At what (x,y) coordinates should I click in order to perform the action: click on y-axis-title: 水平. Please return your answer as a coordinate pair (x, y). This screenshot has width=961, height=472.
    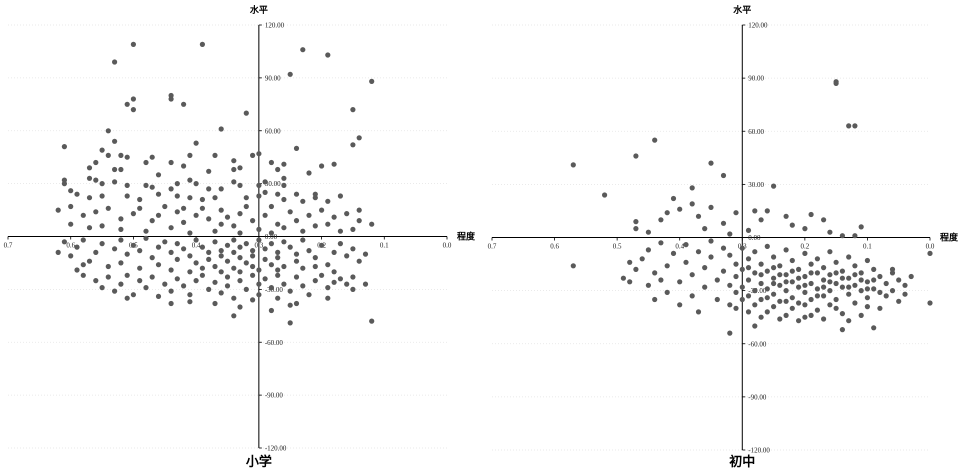
    Looking at the image, I should click on (259, 10).